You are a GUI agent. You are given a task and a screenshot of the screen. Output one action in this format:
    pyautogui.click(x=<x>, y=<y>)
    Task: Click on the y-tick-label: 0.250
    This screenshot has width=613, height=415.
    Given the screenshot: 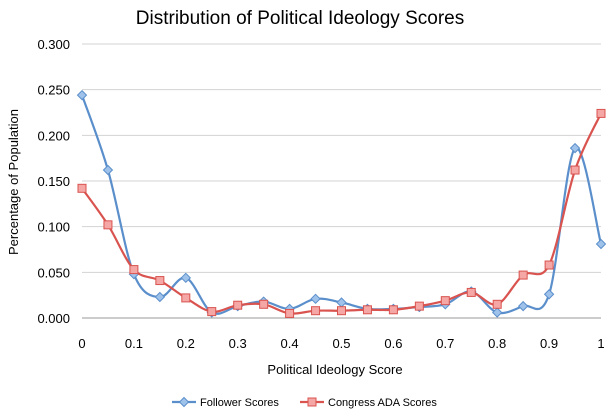 What is the action you would take?
    pyautogui.click(x=53, y=90)
    